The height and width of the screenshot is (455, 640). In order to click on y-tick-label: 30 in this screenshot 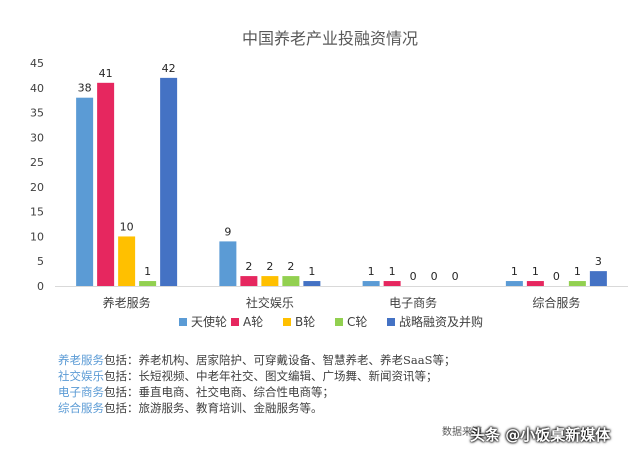, I will do `click(37, 137)`.